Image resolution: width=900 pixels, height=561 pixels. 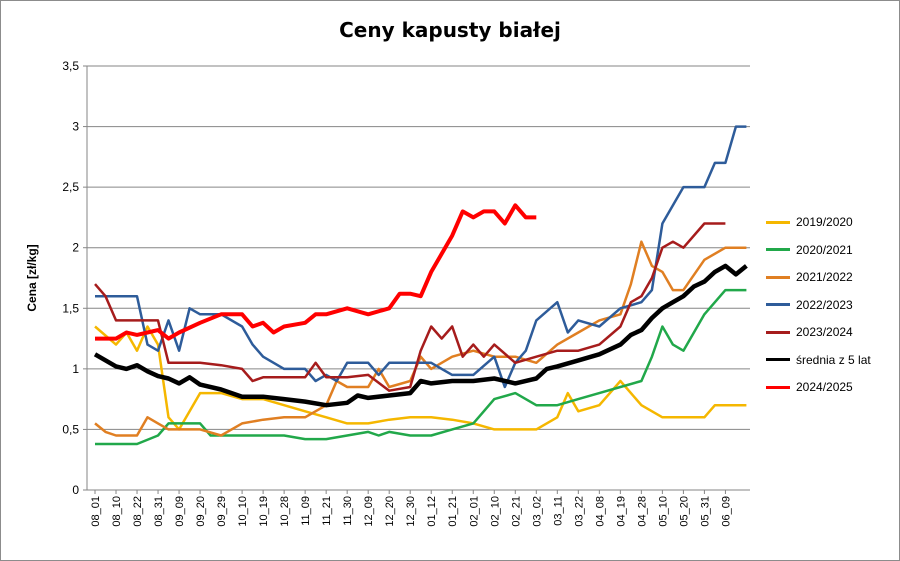 I want to click on x-tick-label: 04_19, so click(x=621, y=511).